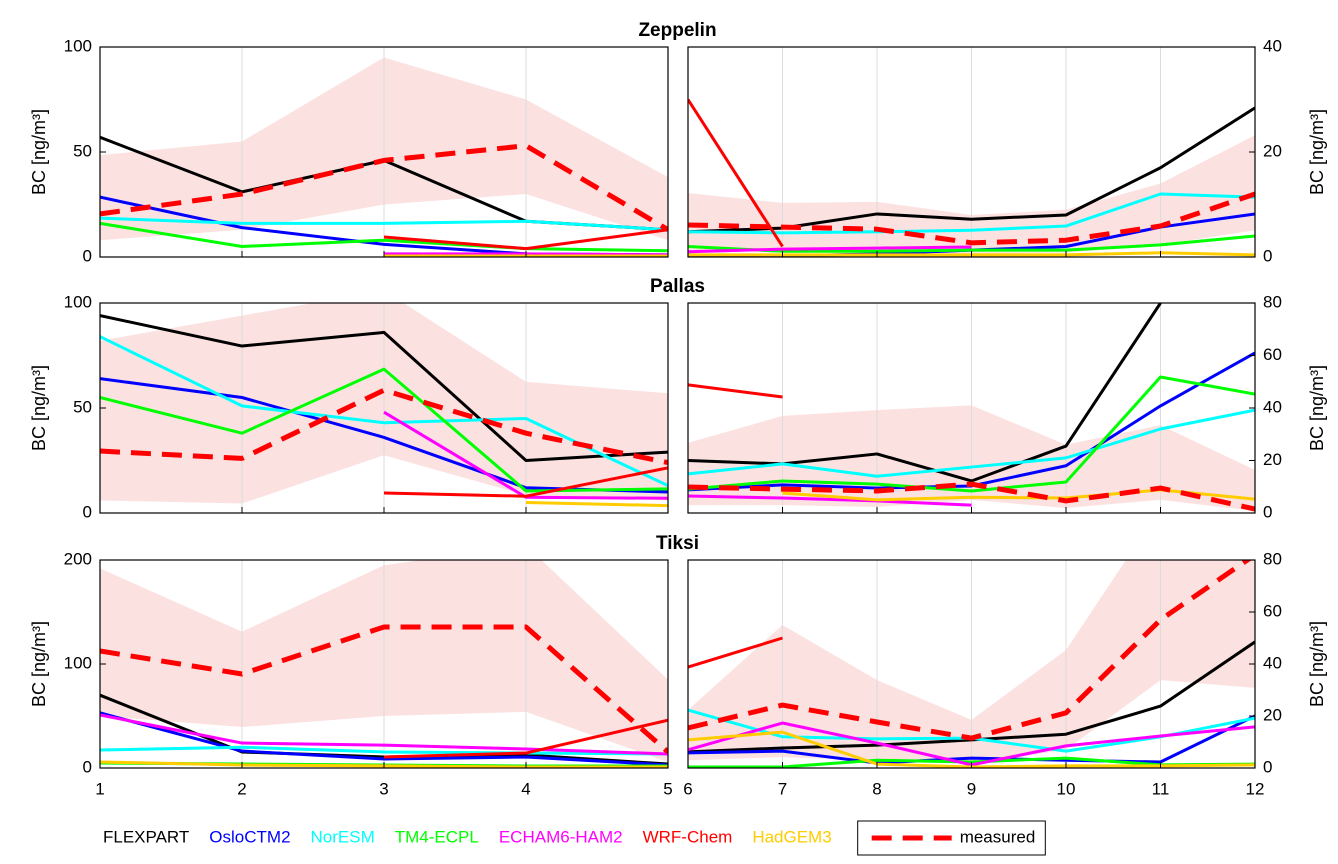 This screenshot has width=1338, height=864. What do you see at coordinates (782, 788) in the screenshot?
I see `x-tick-label: 7` at bounding box center [782, 788].